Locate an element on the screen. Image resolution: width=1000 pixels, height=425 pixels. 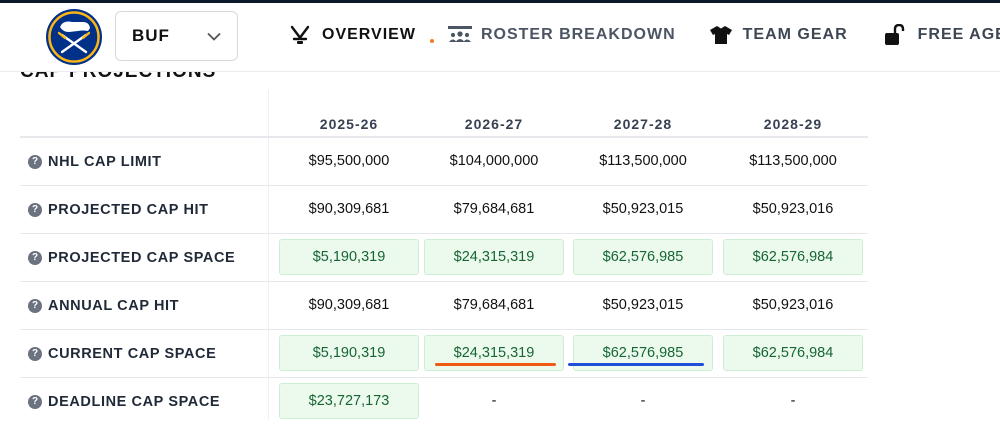
column-divider is located at coordinates (268, 255).